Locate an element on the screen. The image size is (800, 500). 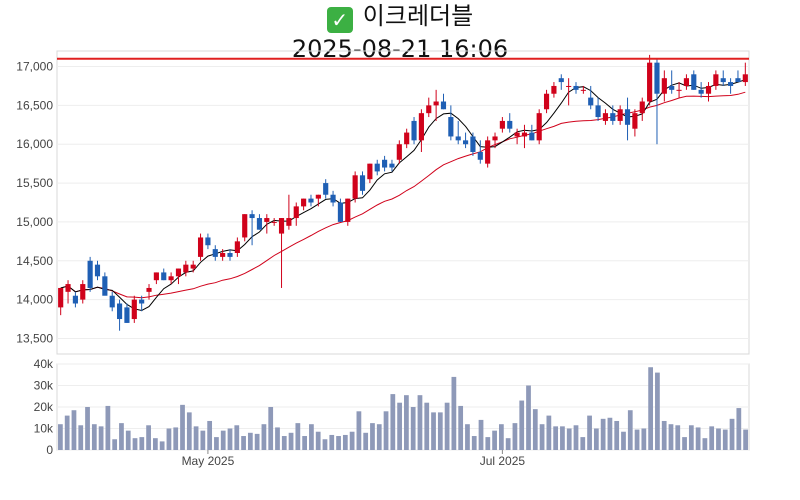
price-tick-label: 17,000 is located at coordinates (34, 67).